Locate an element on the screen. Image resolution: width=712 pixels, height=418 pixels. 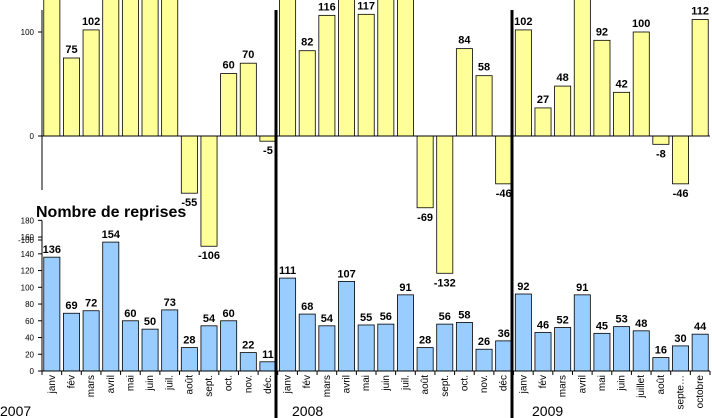
top-bar-label: -55 is located at coordinates (189, 203).